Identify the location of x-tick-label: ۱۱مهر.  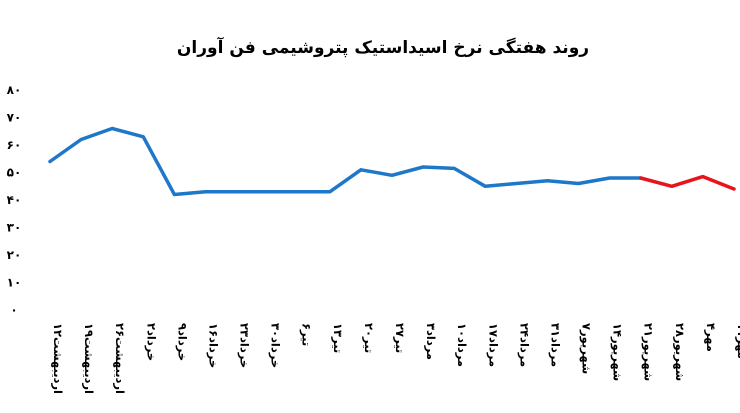
(737, 341).